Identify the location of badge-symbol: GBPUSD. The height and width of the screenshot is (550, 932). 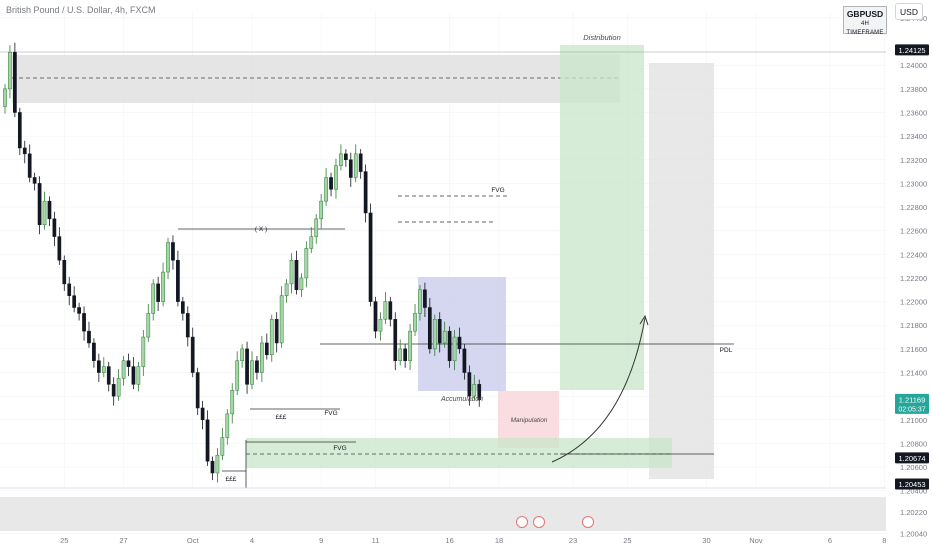
(865, 14).